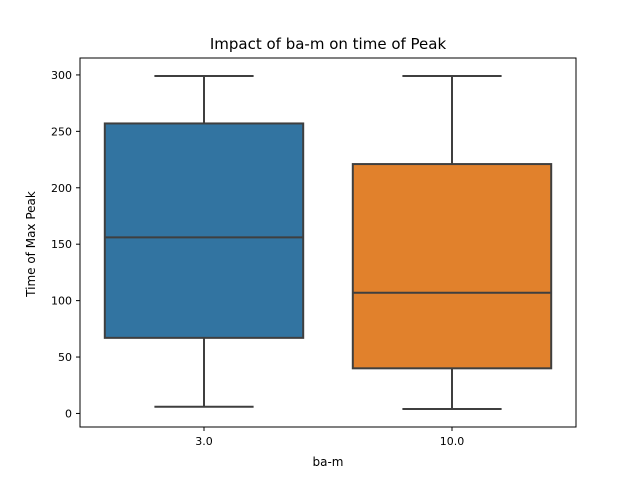 The height and width of the screenshot is (484, 640). Describe the element at coordinates (68, 413) in the screenshot. I see `y-tick-label: 0` at that location.